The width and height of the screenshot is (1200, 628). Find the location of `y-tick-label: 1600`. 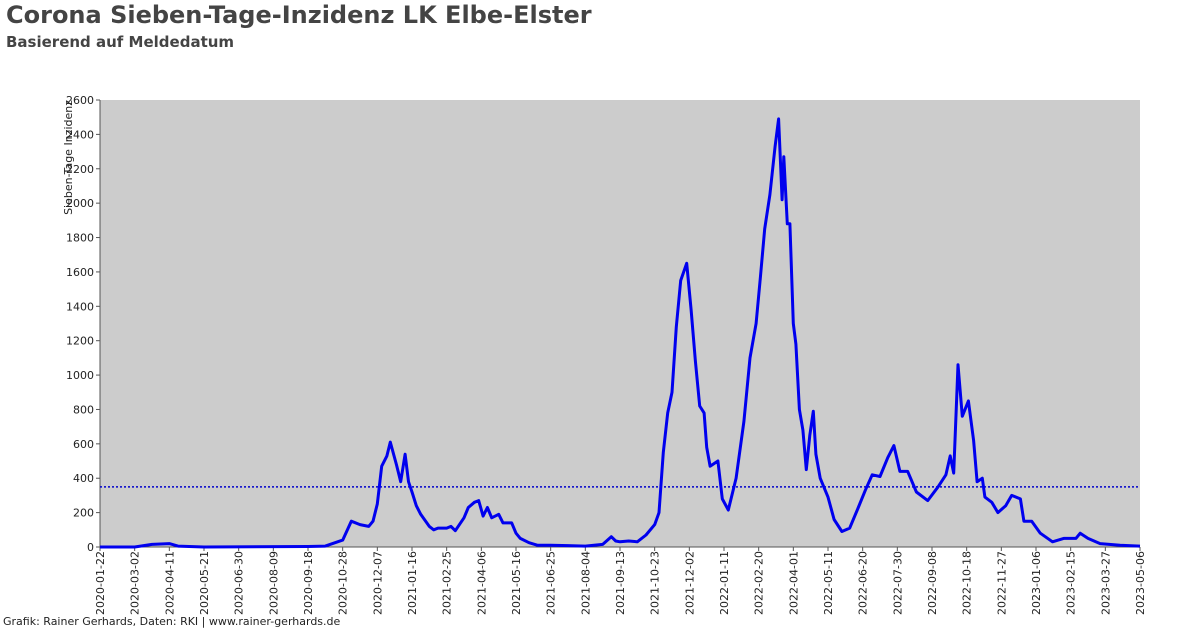

y-tick-label: 1600 is located at coordinates (80, 272).